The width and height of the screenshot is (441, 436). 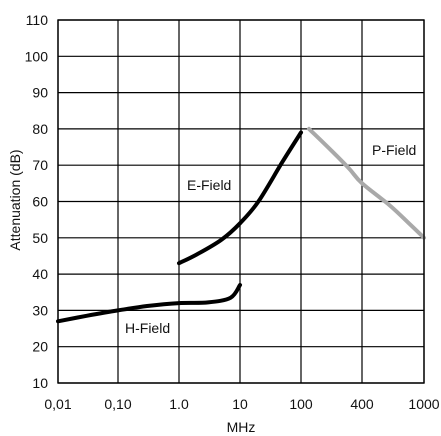 What do you see at coordinates (40, 165) in the screenshot?
I see `y-tick-label: 70` at bounding box center [40, 165].